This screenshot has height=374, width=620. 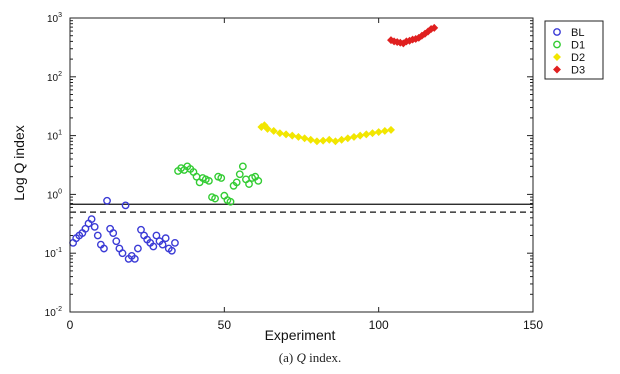 What do you see at coordinates (218, 184) in the screenshot?
I see `series-d1` at bounding box center [218, 184].